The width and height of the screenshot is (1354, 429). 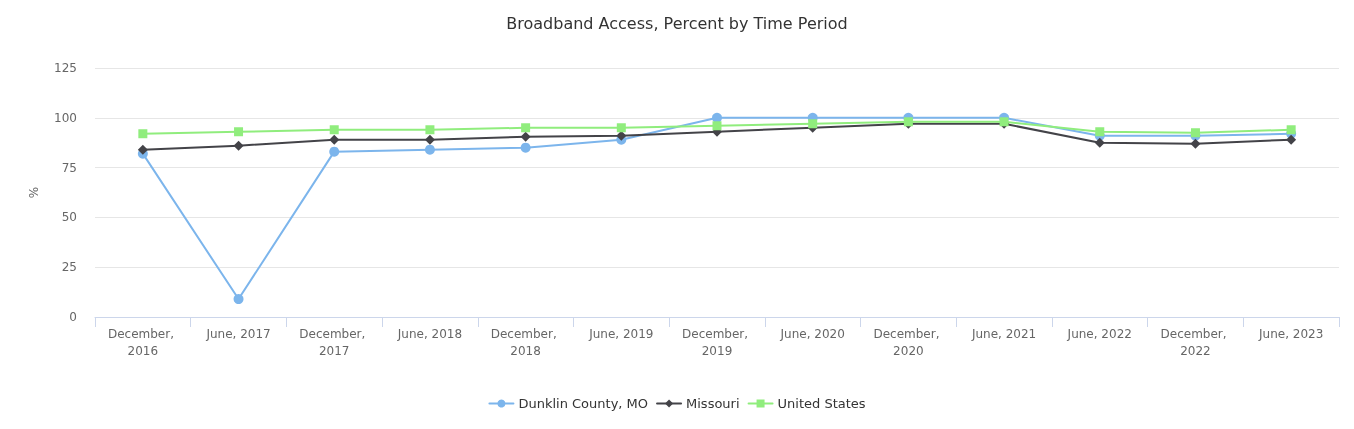 I want to click on chart-title: Broadband Access, Percent by Time Period, so click(x=677, y=23).